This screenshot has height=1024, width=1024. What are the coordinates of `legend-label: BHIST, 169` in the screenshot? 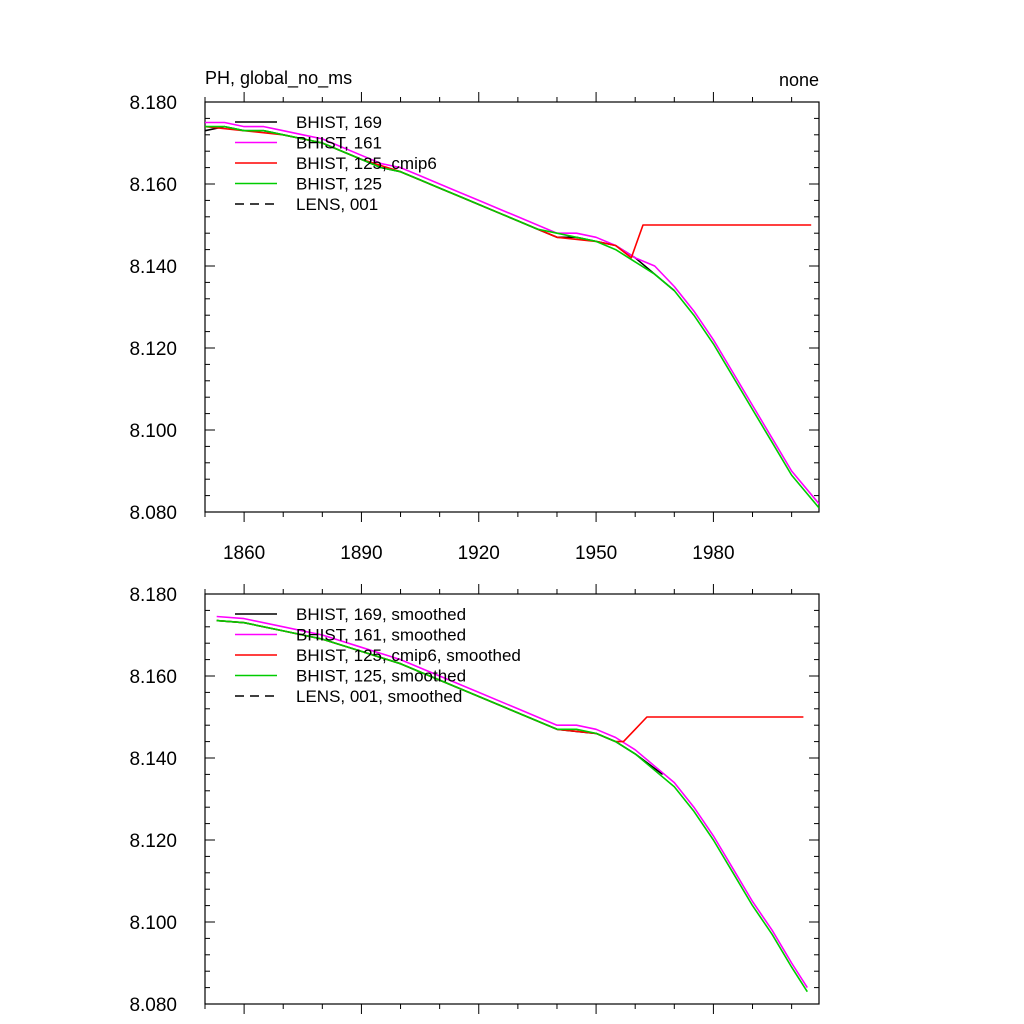 It's located at (339, 122).